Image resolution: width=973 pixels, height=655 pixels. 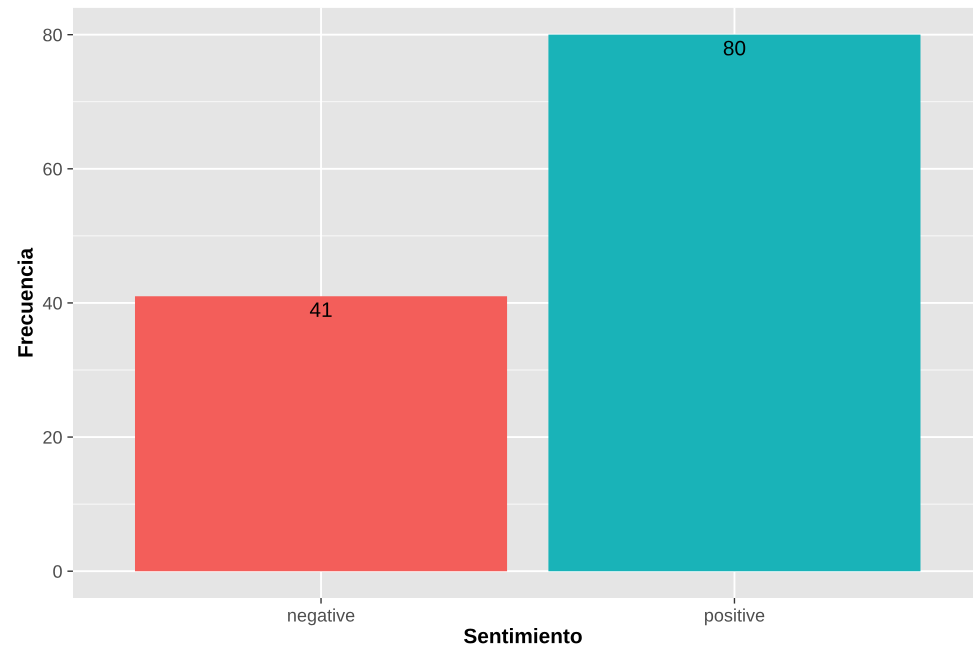 What do you see at coordinates (25, 302) in the screenshot?
I see `y-axis-title: Frecuencia` at bounding box center [25, 302].